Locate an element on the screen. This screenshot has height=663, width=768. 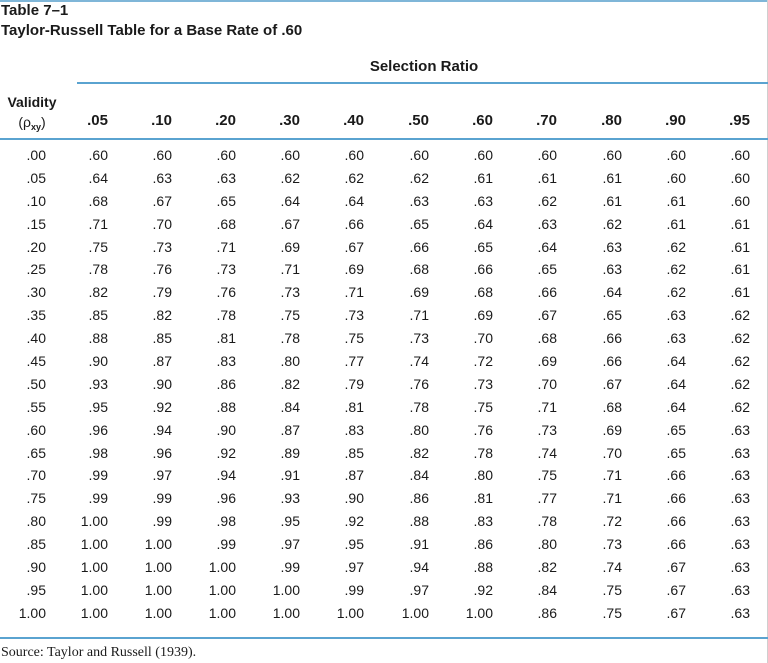
value-cell: .98 is located at coordinates (226, 521).